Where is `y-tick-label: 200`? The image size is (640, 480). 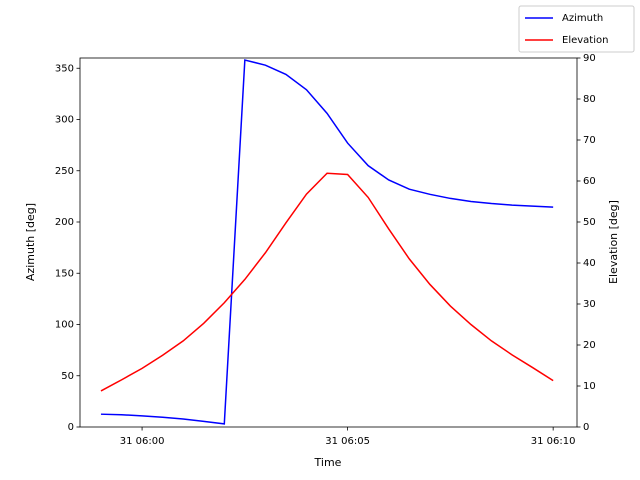 y-tick-label: 200 is located at coordinates (64, 222).